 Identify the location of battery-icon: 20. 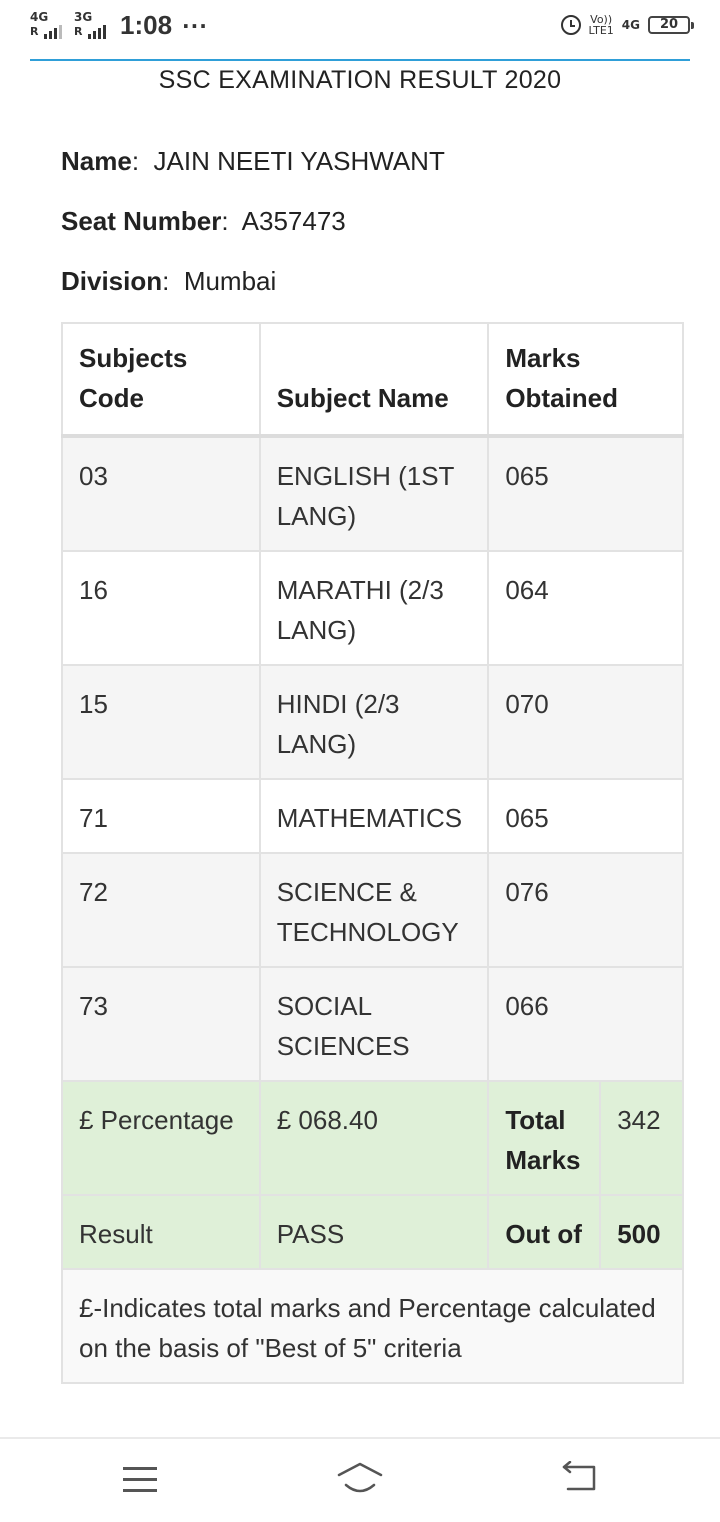
(671, 25).